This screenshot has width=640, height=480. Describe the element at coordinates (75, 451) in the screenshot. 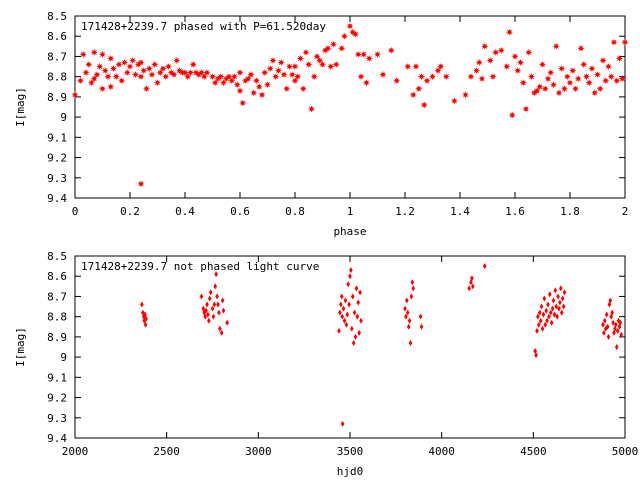

I see `x-tick-label: 2000` at that location.